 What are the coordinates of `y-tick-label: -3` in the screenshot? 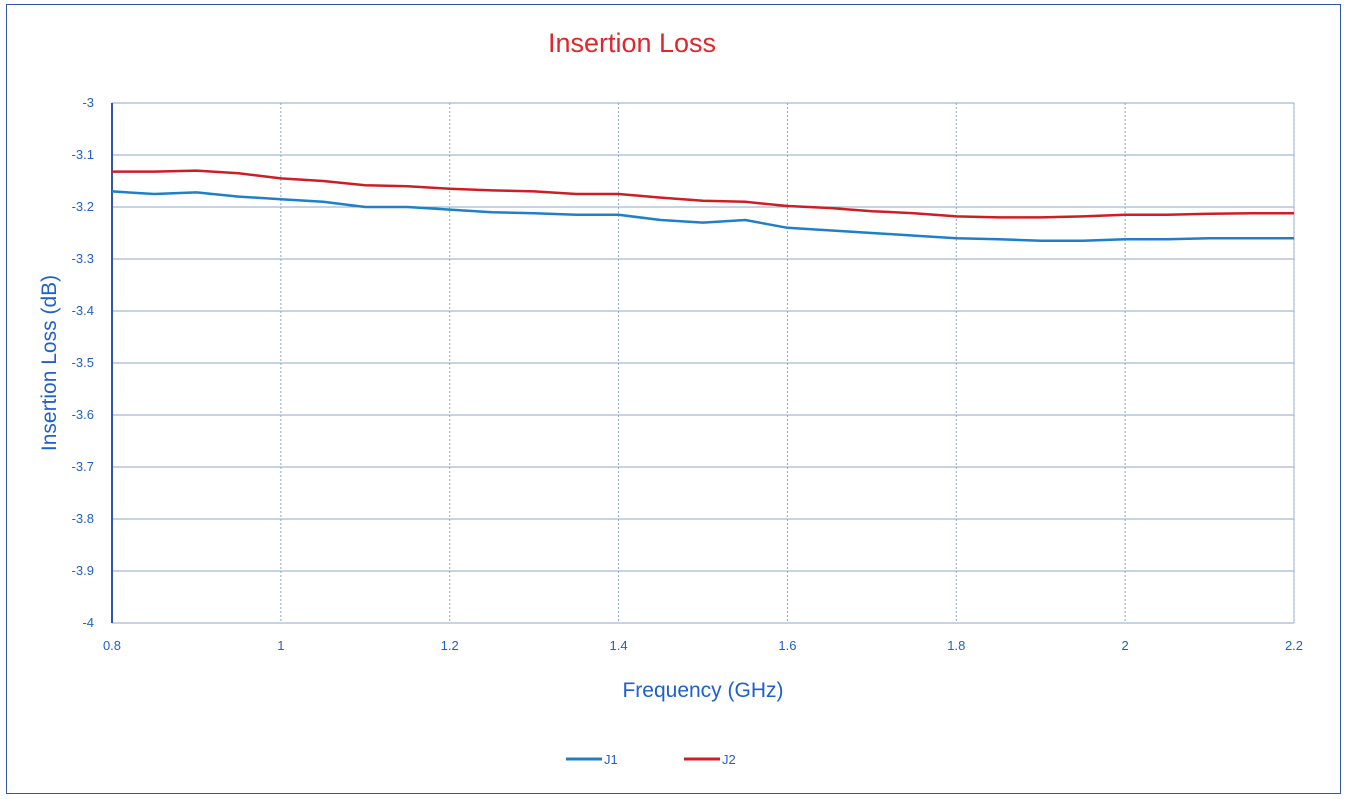 It's located at (88, 102).